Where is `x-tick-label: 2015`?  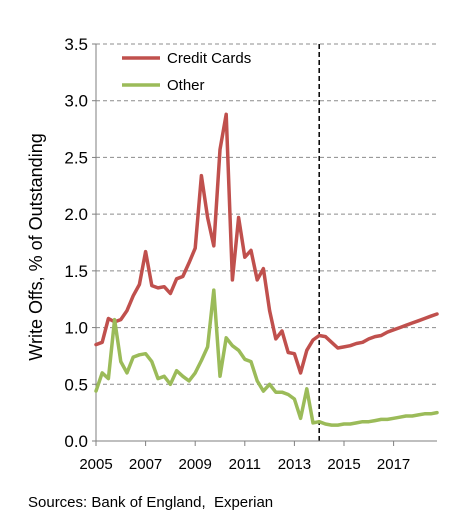 x-tick-label: 2015 is located at coordinates (343, 464).